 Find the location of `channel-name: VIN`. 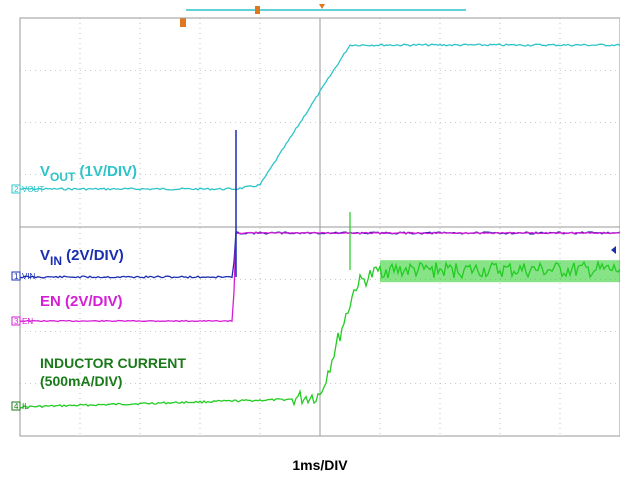

channel-name: VIN is located at coordinates (29, 276).